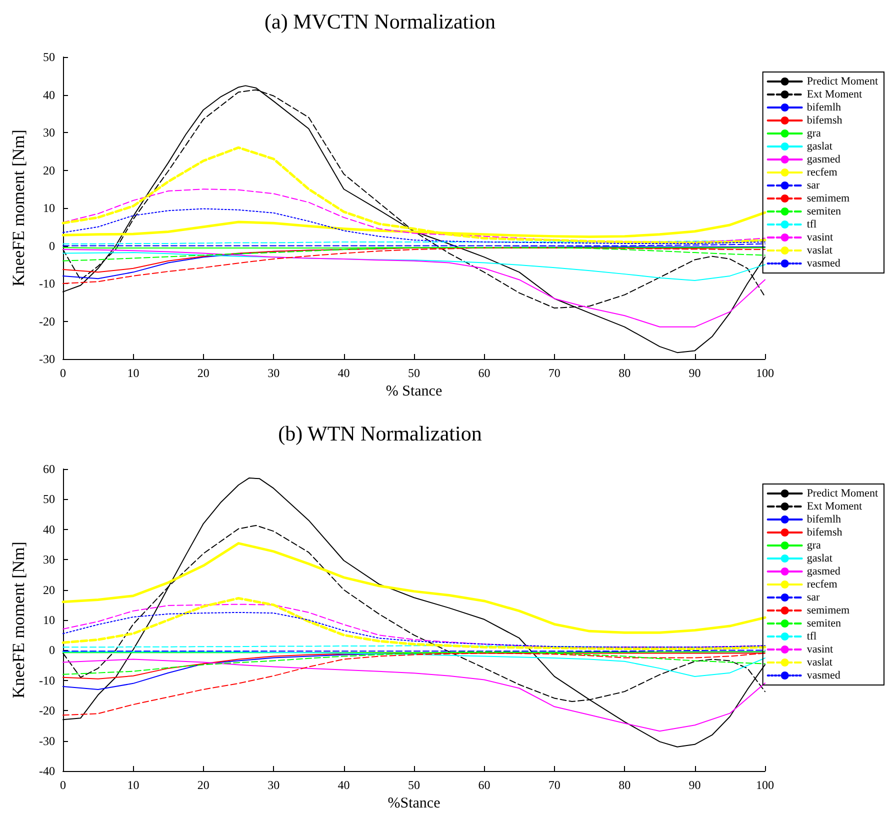  What do you see at coordinates (380, 22) in the screenshot?
I see `chart-title: (a) MVCTN Normalization` at bounding box center [380, 22].